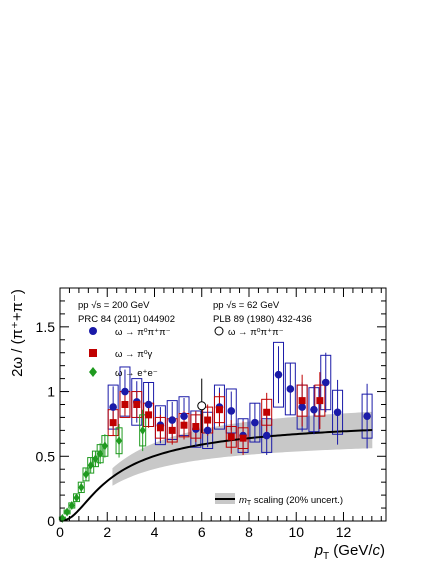 This screenshot has height=565, width=437. I want to click on x-tick-label: 0, so click(60, 532).